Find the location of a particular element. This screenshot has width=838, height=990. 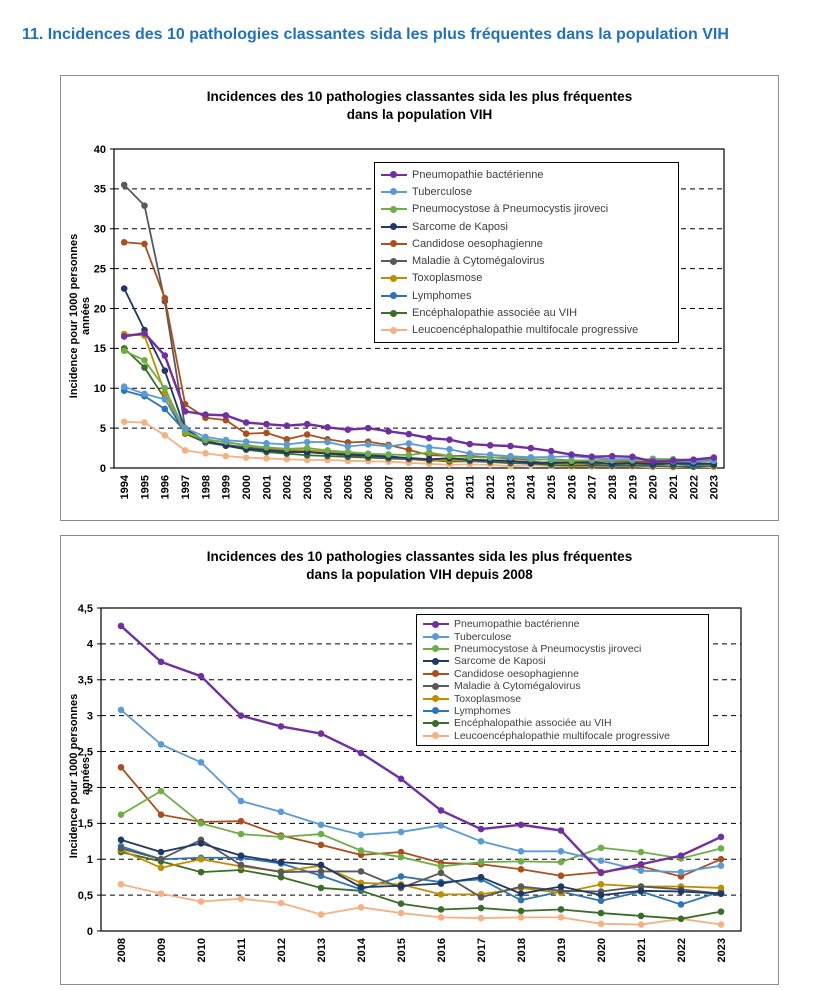

legend-item: Lymphomes is located at coordinates (526, 296).